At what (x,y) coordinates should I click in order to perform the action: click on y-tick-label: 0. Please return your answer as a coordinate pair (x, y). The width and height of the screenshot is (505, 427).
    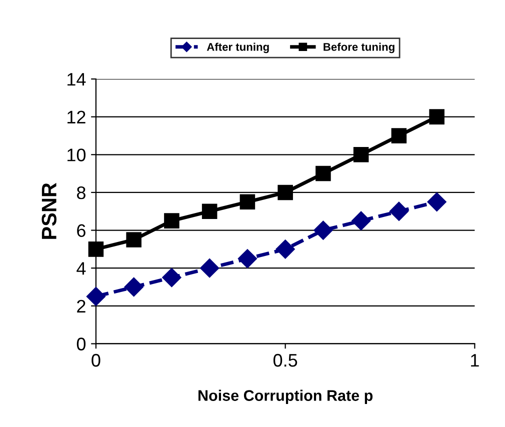
    Looking at the image, I should click on (81, 344).